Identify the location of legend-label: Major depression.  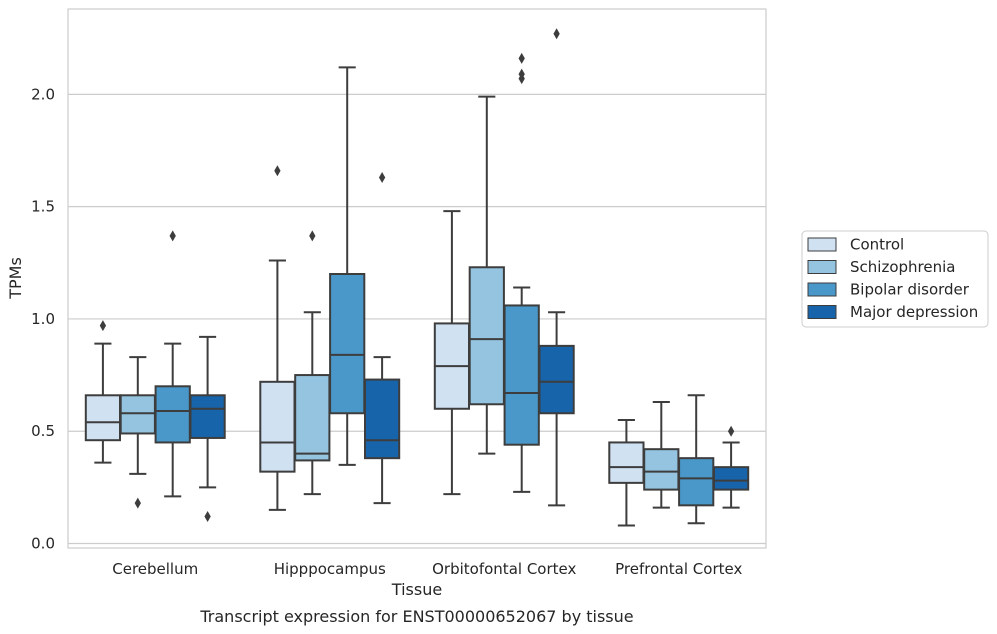
(914, 312).